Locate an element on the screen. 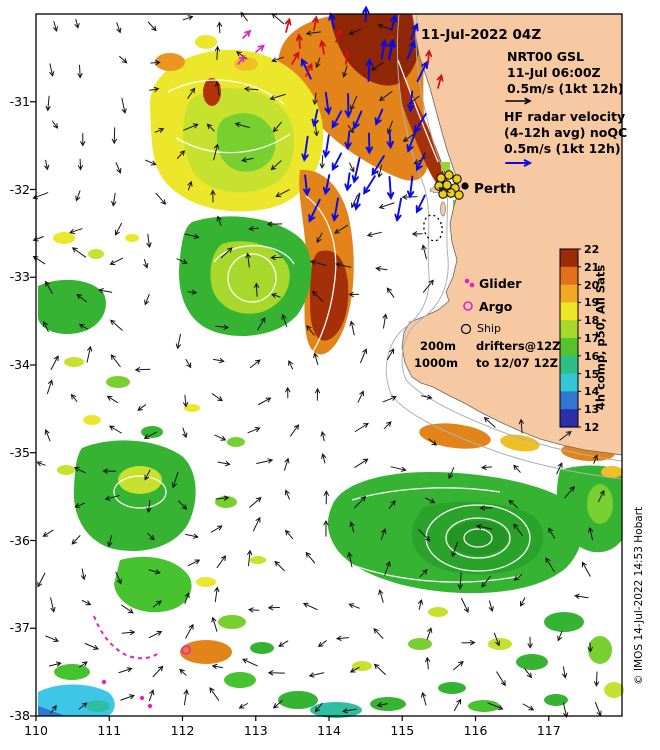 This screenshot has height=750, width=660. y-axis-tick-label: -33 is located at coordinates (19, 277).